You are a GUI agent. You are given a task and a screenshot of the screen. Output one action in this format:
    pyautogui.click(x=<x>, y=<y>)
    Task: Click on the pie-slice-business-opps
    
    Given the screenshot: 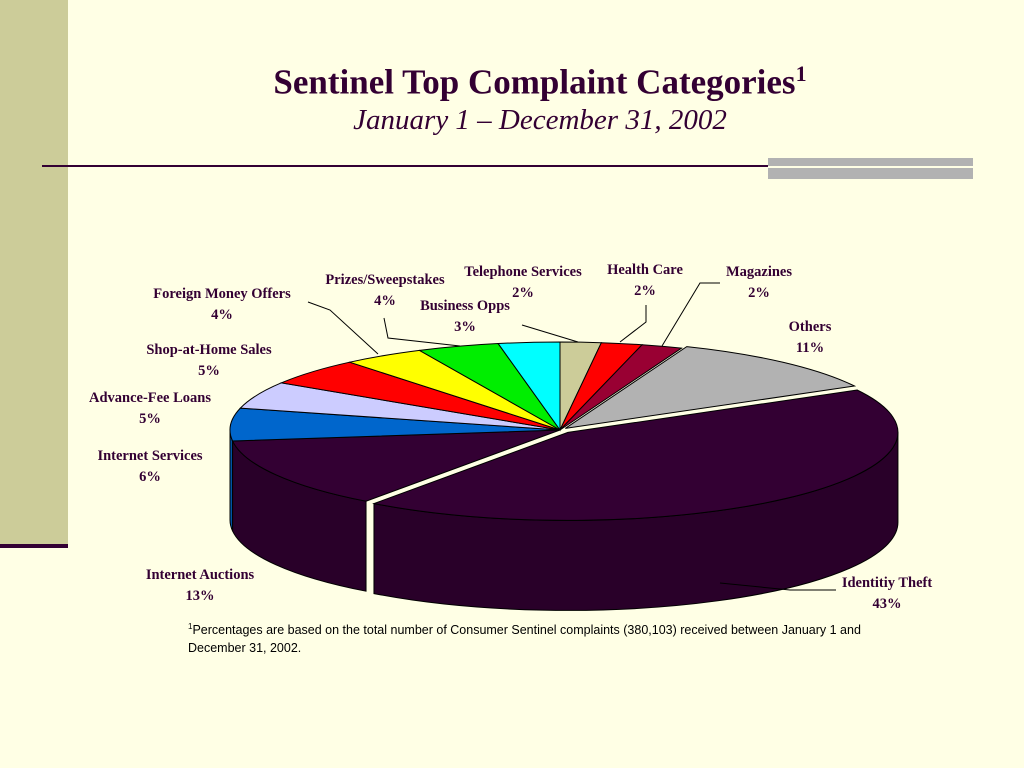 What is the action you would take?
    pyautogui.click(x=529, y=386)
    